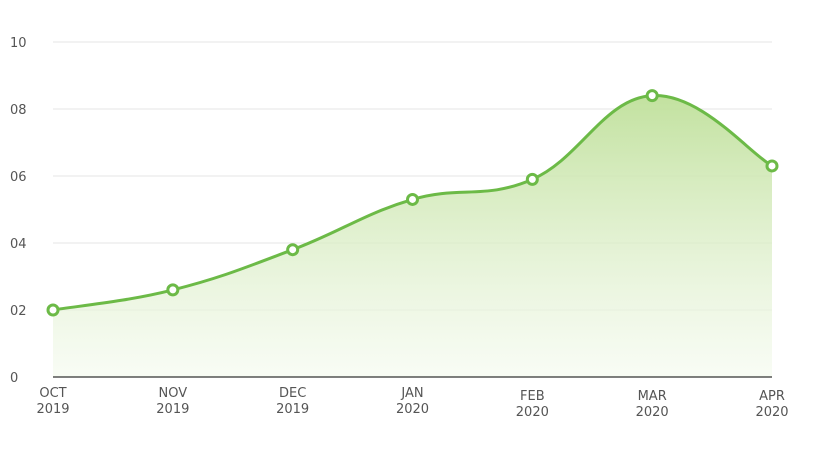 This screenshot has width=837, height=476. I want to click on x-tick-label: JAN 2020, so click(412, 401).